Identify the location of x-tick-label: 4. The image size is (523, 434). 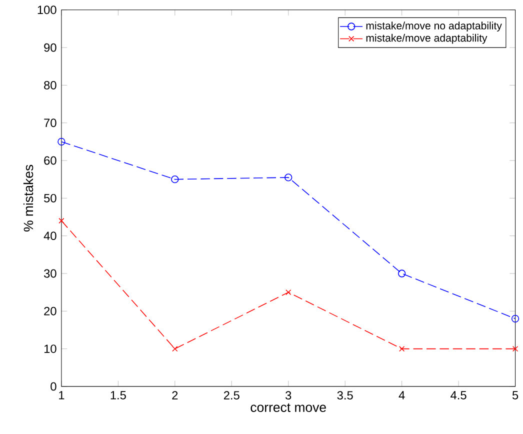
(401, 395).